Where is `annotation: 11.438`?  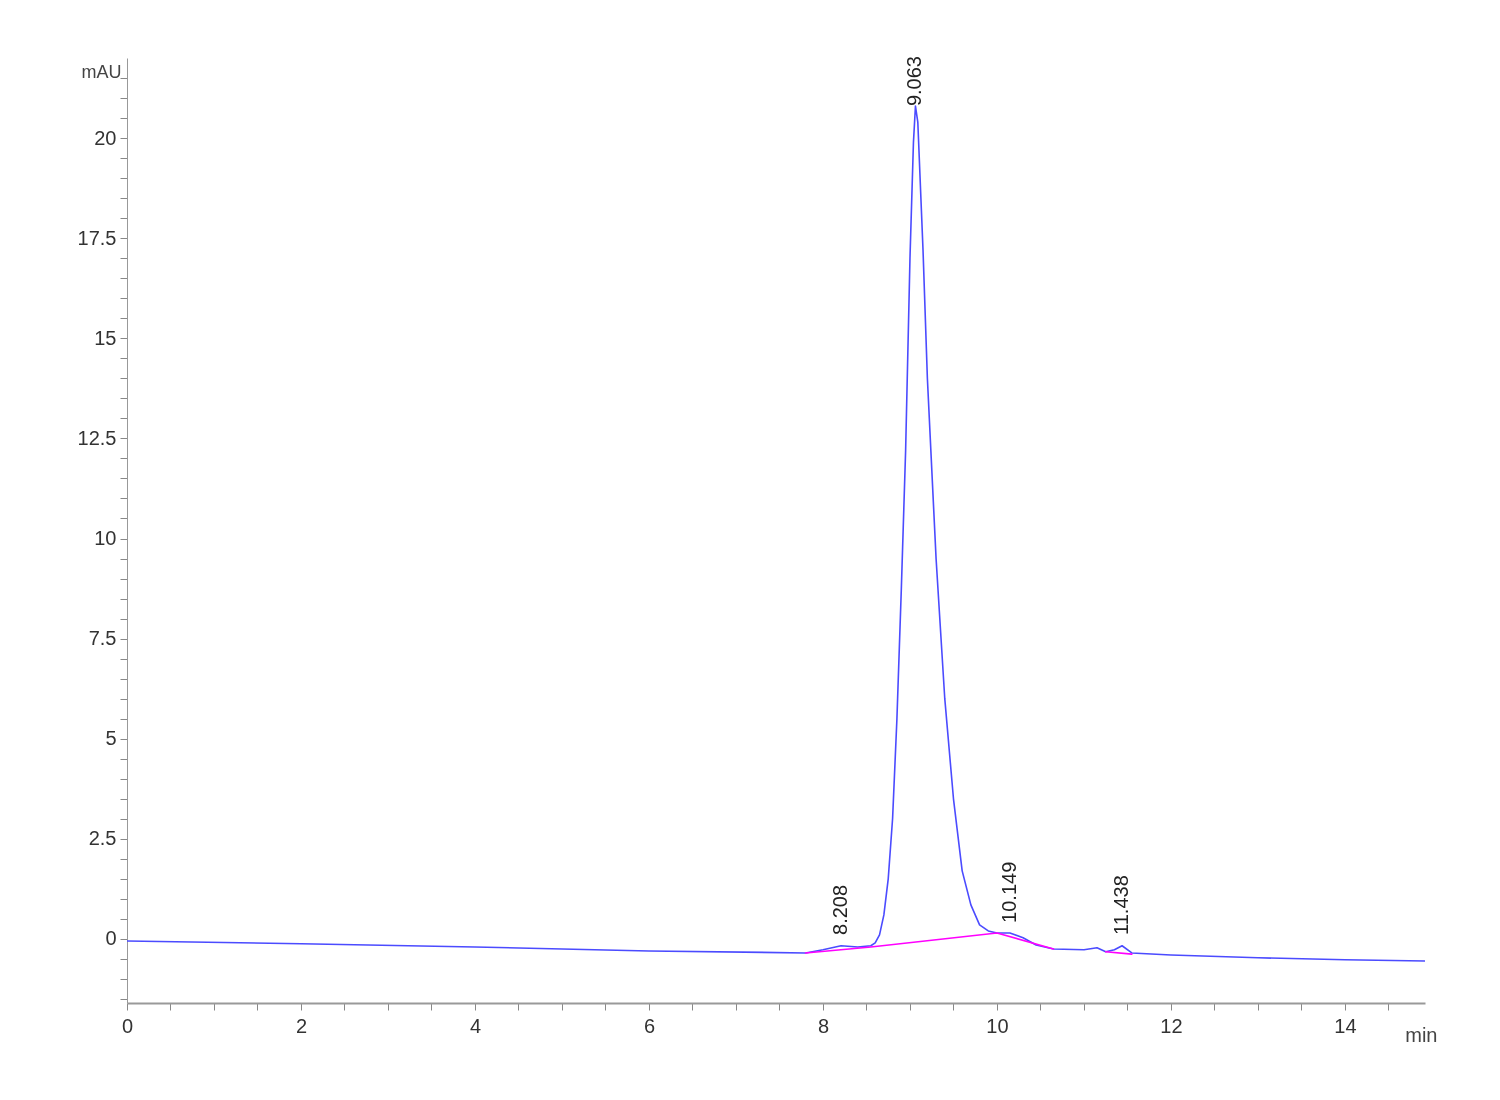
annotation: 11.438 is located at coordinates (1121, 905).